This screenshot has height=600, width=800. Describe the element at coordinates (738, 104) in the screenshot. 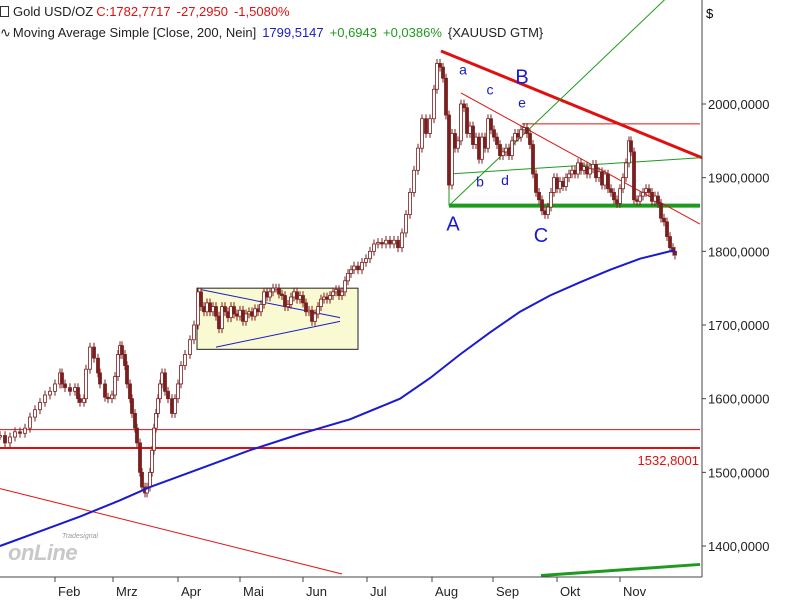

I see `y-tick-label: 2000,0000` at that location.